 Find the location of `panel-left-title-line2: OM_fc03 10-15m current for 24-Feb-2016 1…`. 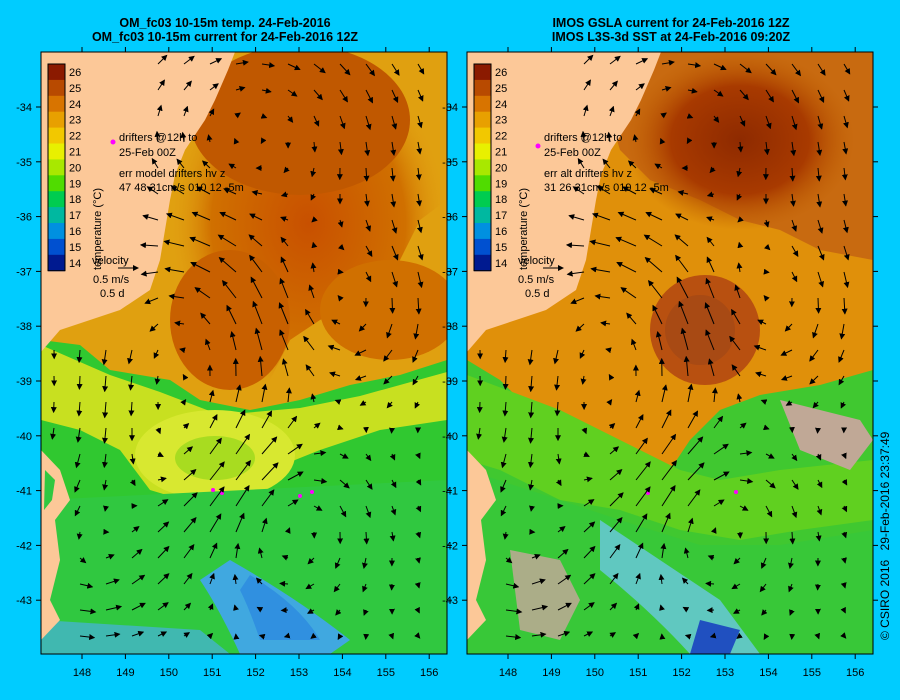

panel-left-title-line2: OM_fc03 10-15m current for 24-Feb-2016 1… is located at coordinates (225, 37).